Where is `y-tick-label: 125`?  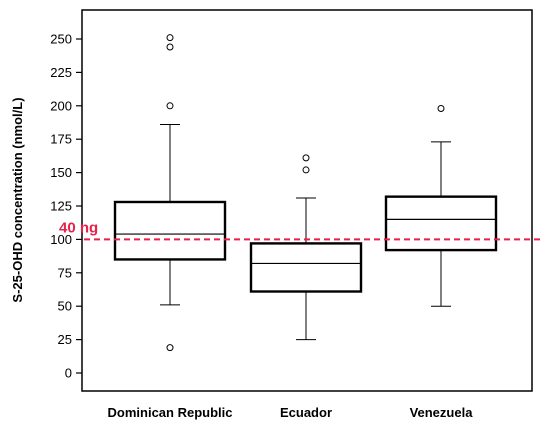
y-tick-label: 125 is located at coordinates (61, 206).